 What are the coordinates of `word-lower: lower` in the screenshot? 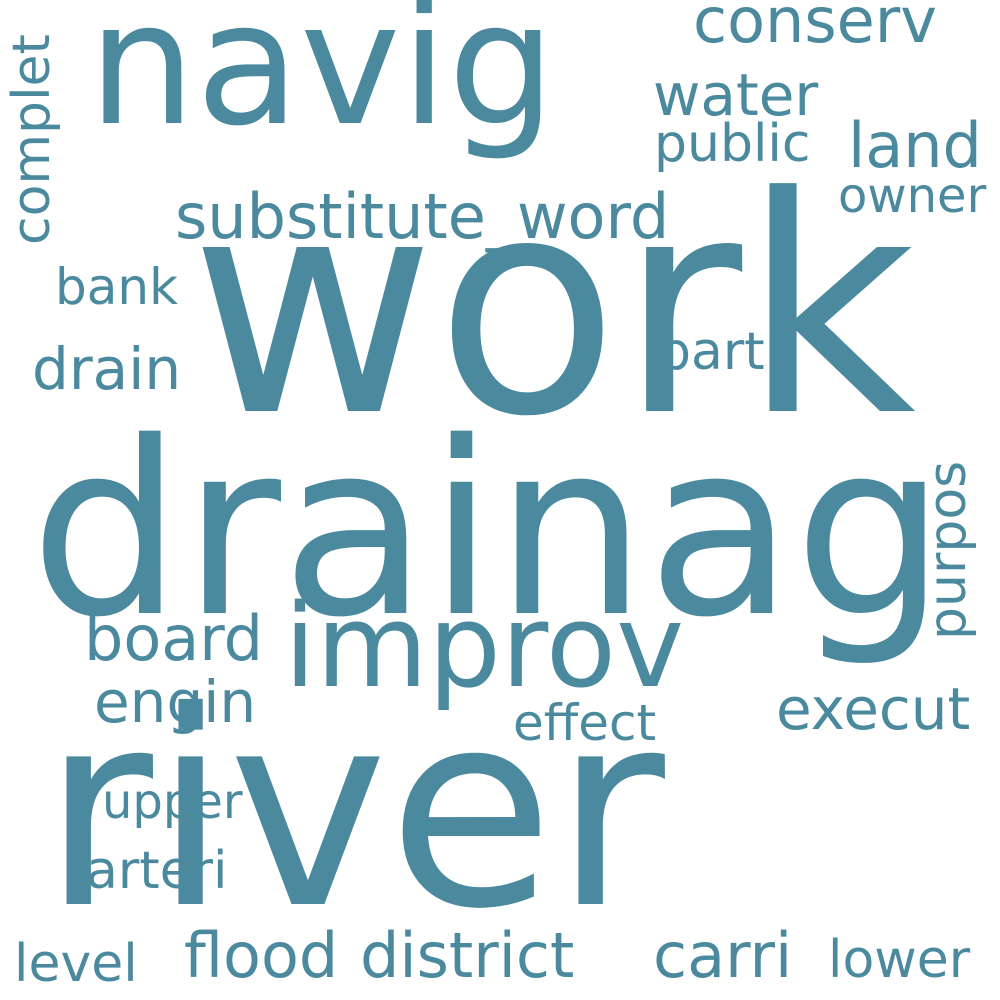 It's located at (899, 960).